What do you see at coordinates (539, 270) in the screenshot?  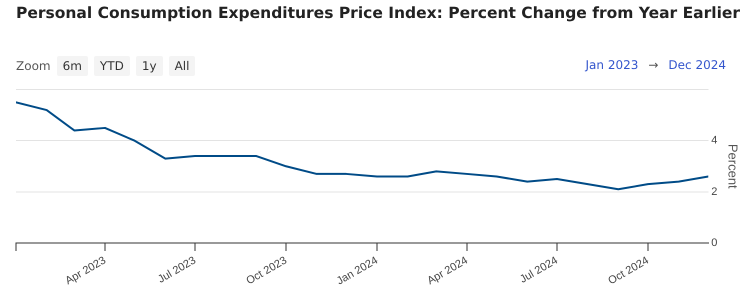 I see `x-tick-label: Jul 2024` at bounding box center [539, 270].